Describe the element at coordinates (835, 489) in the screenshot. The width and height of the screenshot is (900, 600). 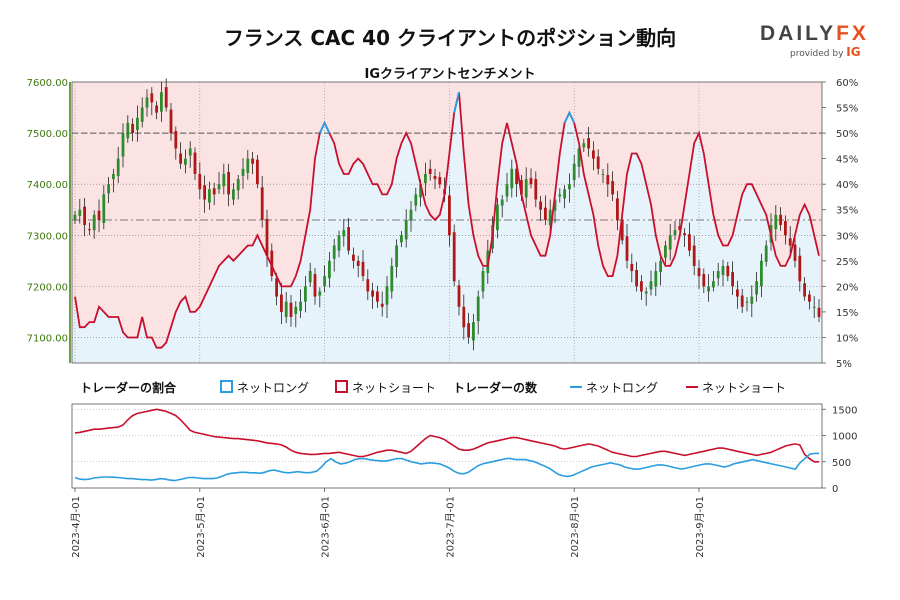
I see `count-tick-label: 0` at that location.